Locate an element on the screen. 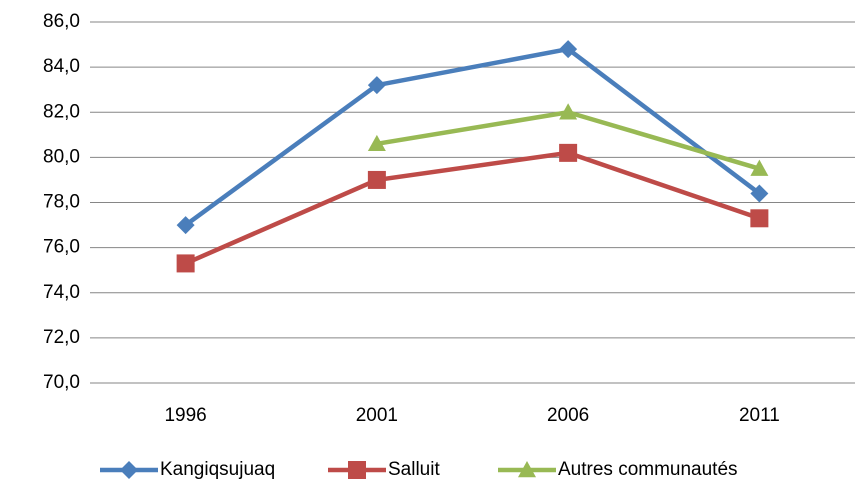  legend-label: Autres communautés is located at coordinates (648, 469).